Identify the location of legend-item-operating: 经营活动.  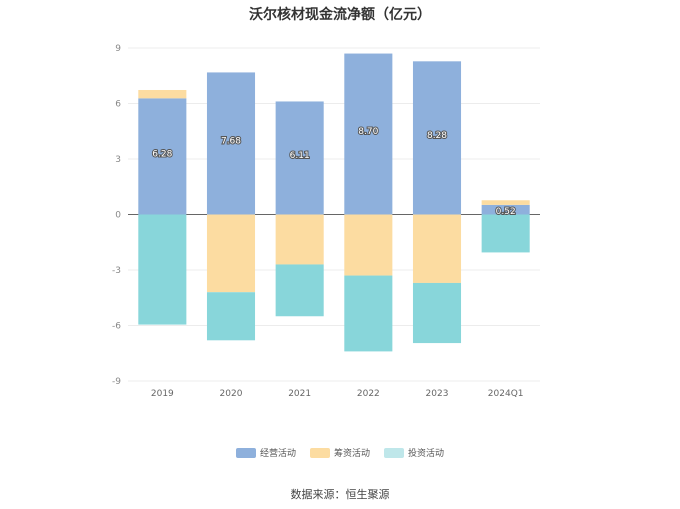
(265, 452).